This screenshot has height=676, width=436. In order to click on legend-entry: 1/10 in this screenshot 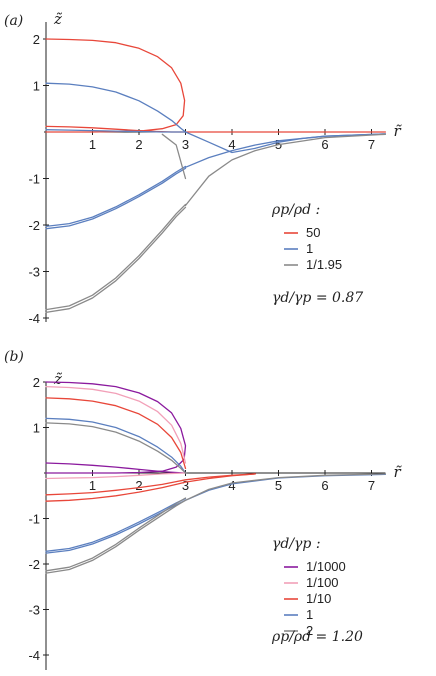, I will do `click(318, 598)`.